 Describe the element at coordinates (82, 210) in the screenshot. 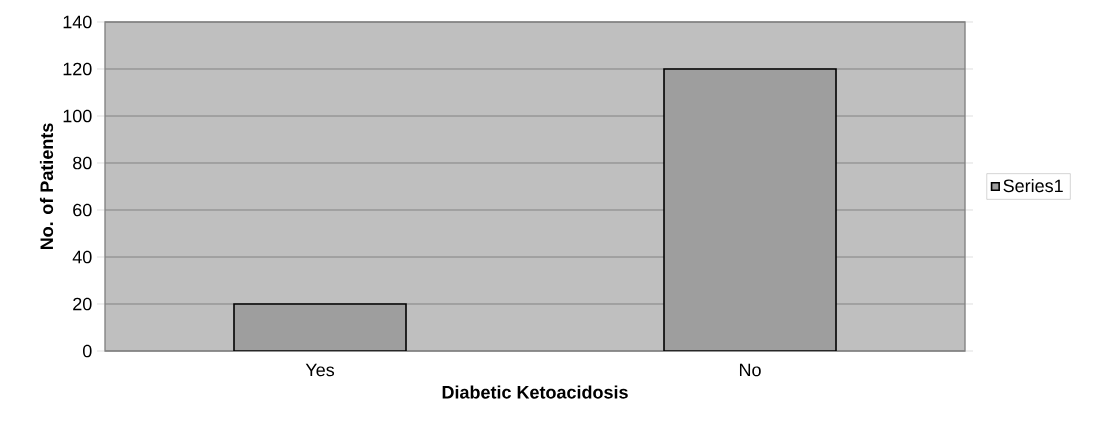

I see `y-tick-label: 60` at that location.